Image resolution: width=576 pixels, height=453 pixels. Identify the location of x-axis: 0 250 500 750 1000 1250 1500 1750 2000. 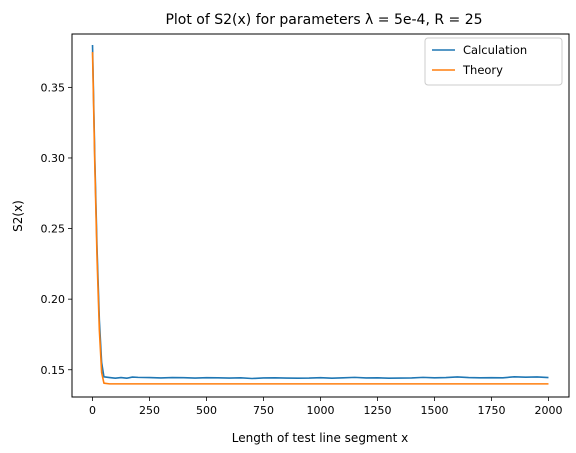
(325, 407).